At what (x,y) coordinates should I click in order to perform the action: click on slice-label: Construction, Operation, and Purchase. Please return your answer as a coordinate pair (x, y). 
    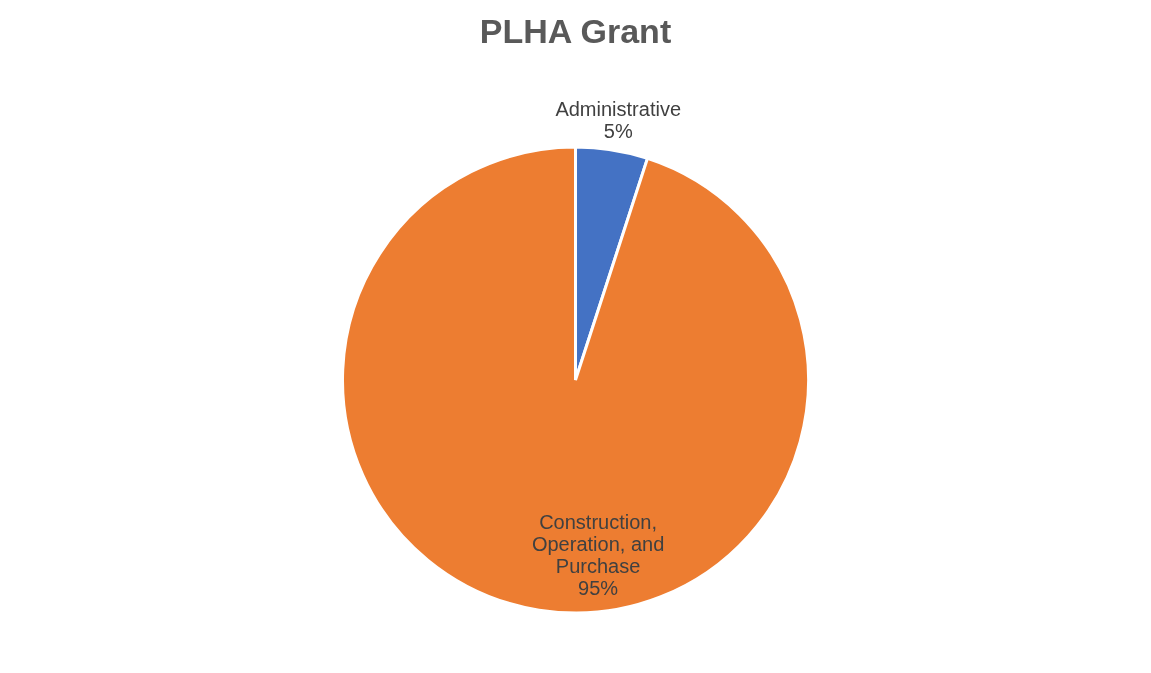
    Looking at the image, I should click on (598, 543).